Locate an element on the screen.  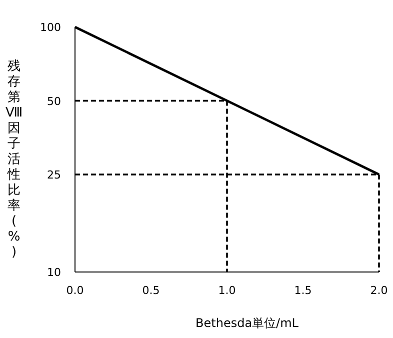
x-axis-title: Bethesda単位/mL is located at coordinates (247, 323).